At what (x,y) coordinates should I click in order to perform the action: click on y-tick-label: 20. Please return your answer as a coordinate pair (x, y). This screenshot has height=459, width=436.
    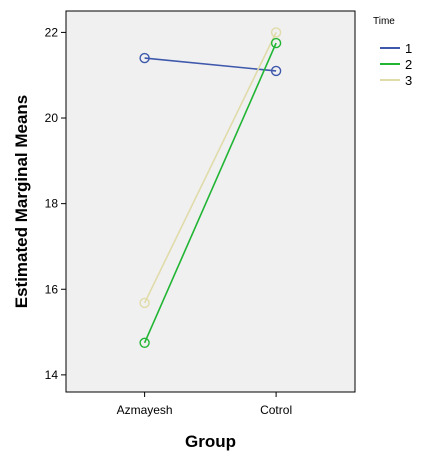
    Looking at the image, I should click on (52, 118).